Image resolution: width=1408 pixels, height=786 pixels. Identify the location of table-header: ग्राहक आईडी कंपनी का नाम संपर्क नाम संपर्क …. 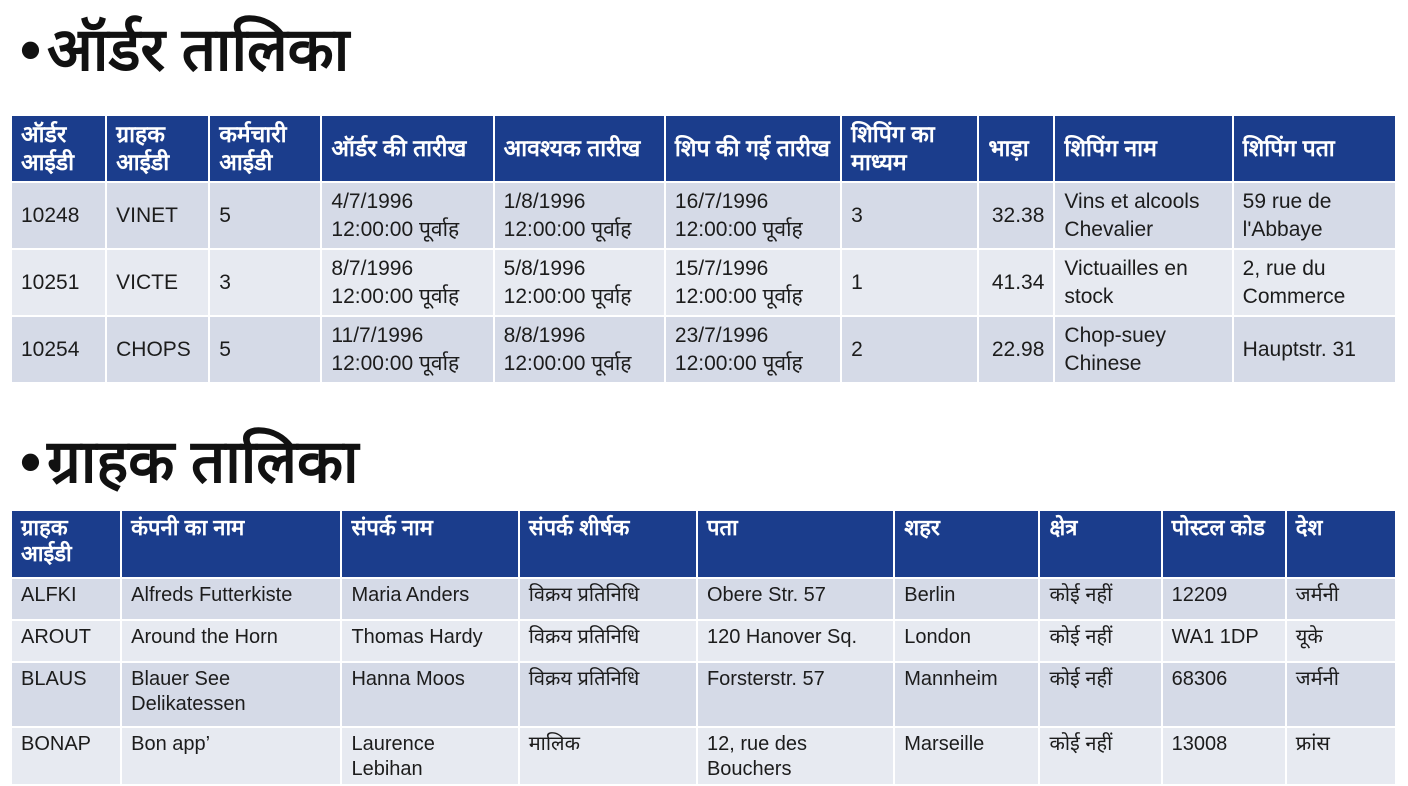
(703, 544).